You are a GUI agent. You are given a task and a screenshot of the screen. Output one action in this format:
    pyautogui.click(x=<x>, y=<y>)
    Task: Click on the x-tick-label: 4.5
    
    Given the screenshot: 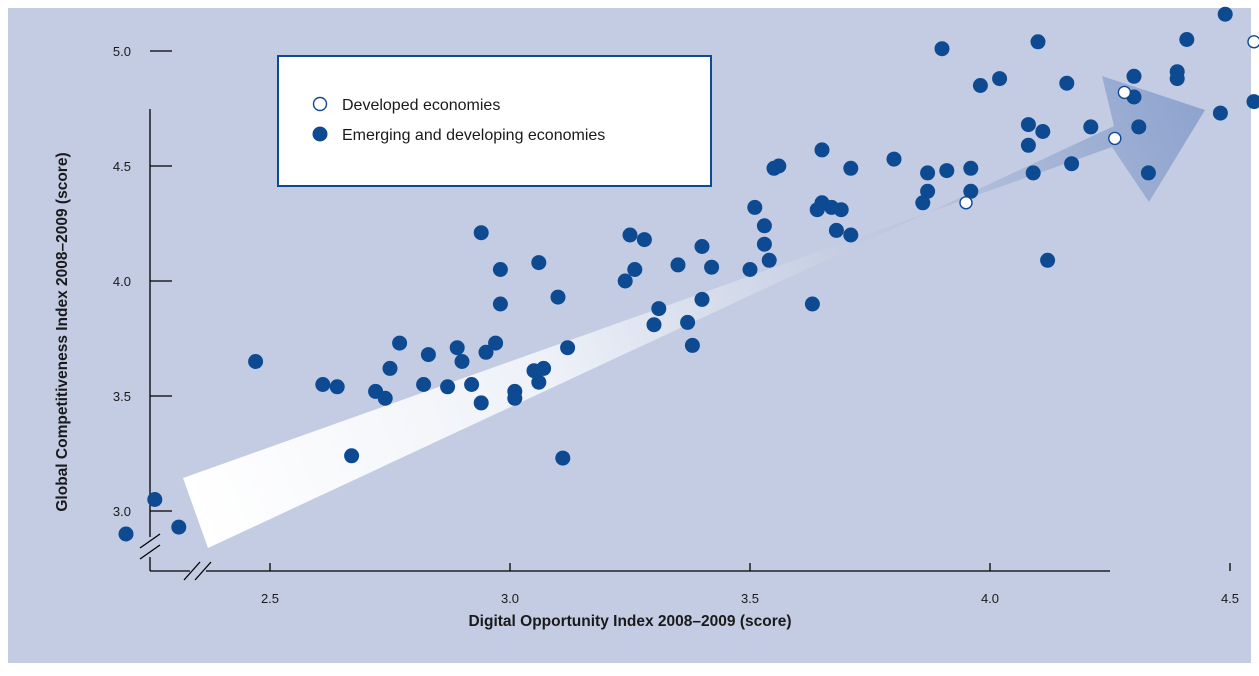 What is the action you would take?
    pyautogui.click(x=1230, y=598)
    